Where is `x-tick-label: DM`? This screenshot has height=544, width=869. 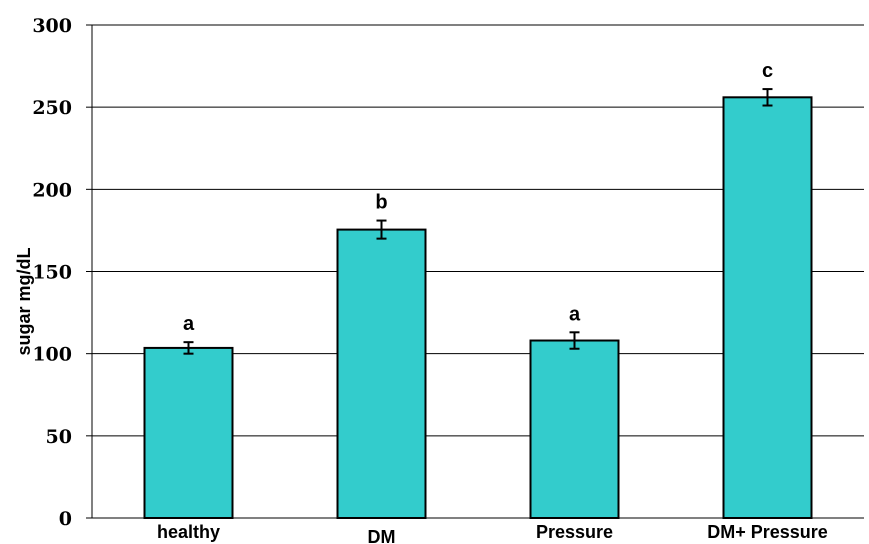
x-tick-label: DM is located at coordinates (382, 535).